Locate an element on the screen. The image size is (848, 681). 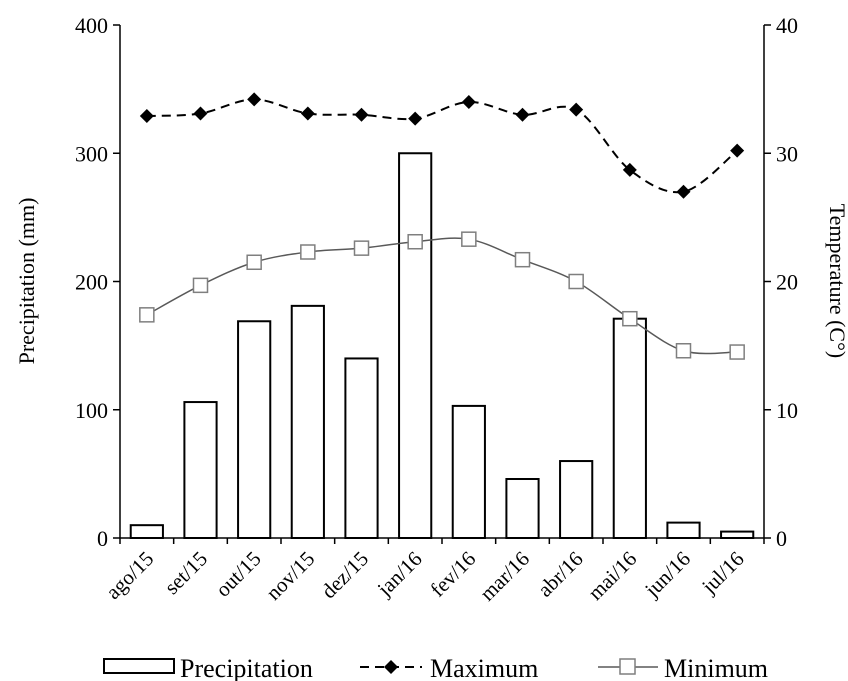
x-tick-label: dez/15 is located at coordinates (344, 575).